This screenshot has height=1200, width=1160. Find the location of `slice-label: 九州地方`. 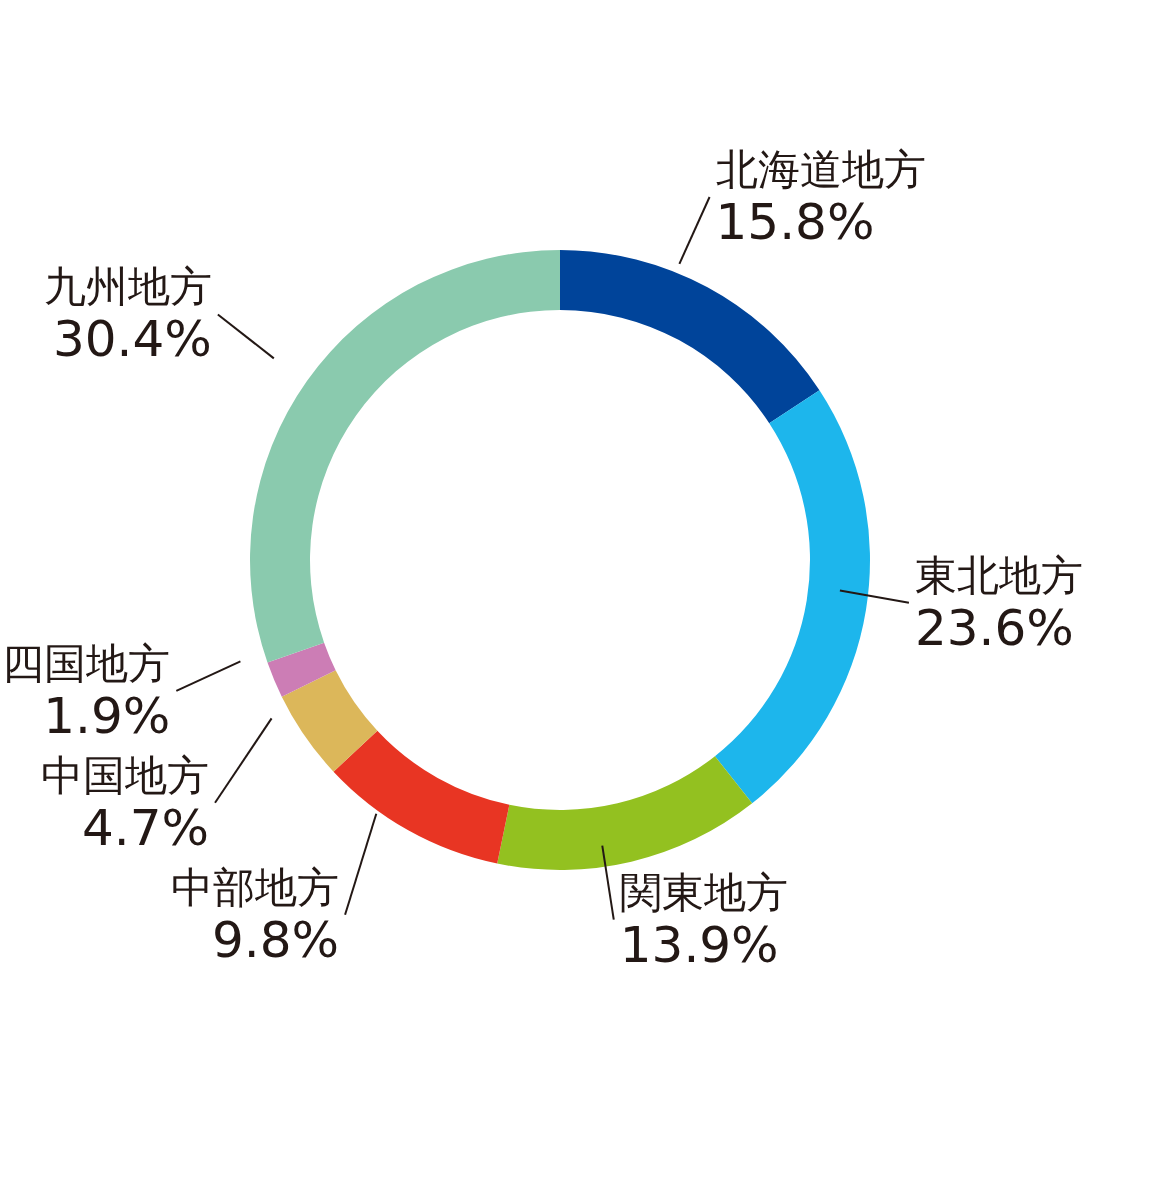

slice-label: 九州地方 is located at coordinates (127, 287).